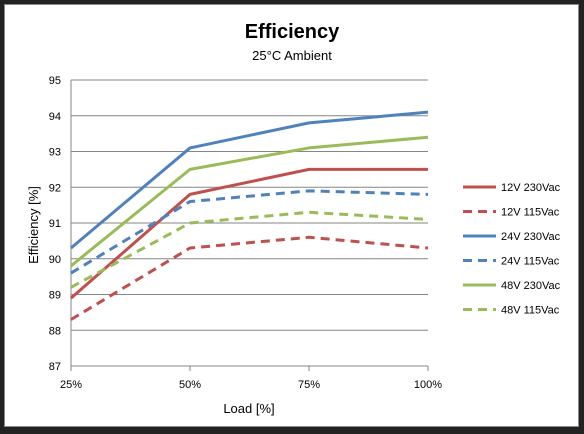 This screenshot has height=434, width=584. What do you see at coordinates (55, 153) in the screenshot?
I see `y-tick-label: 93` at bounding box center [55, 153].